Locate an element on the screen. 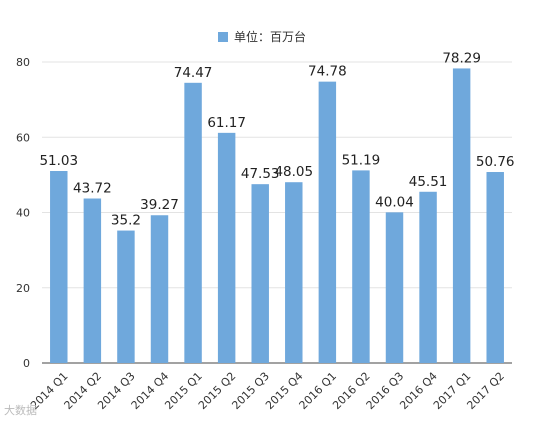  y-tick-label: 80 is located at coordinates (23, 62).